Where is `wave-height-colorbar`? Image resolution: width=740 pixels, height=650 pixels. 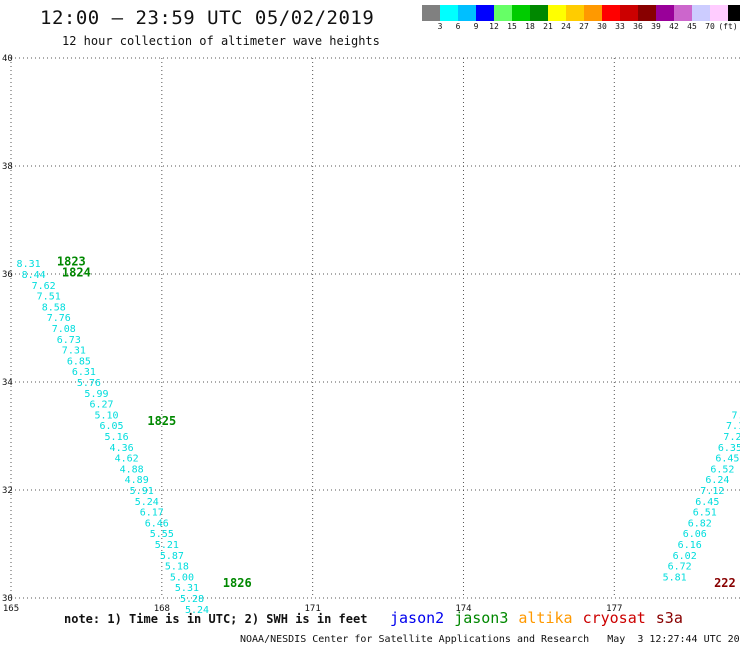 wave-height-colorbar is located at coordinates (581, 13).